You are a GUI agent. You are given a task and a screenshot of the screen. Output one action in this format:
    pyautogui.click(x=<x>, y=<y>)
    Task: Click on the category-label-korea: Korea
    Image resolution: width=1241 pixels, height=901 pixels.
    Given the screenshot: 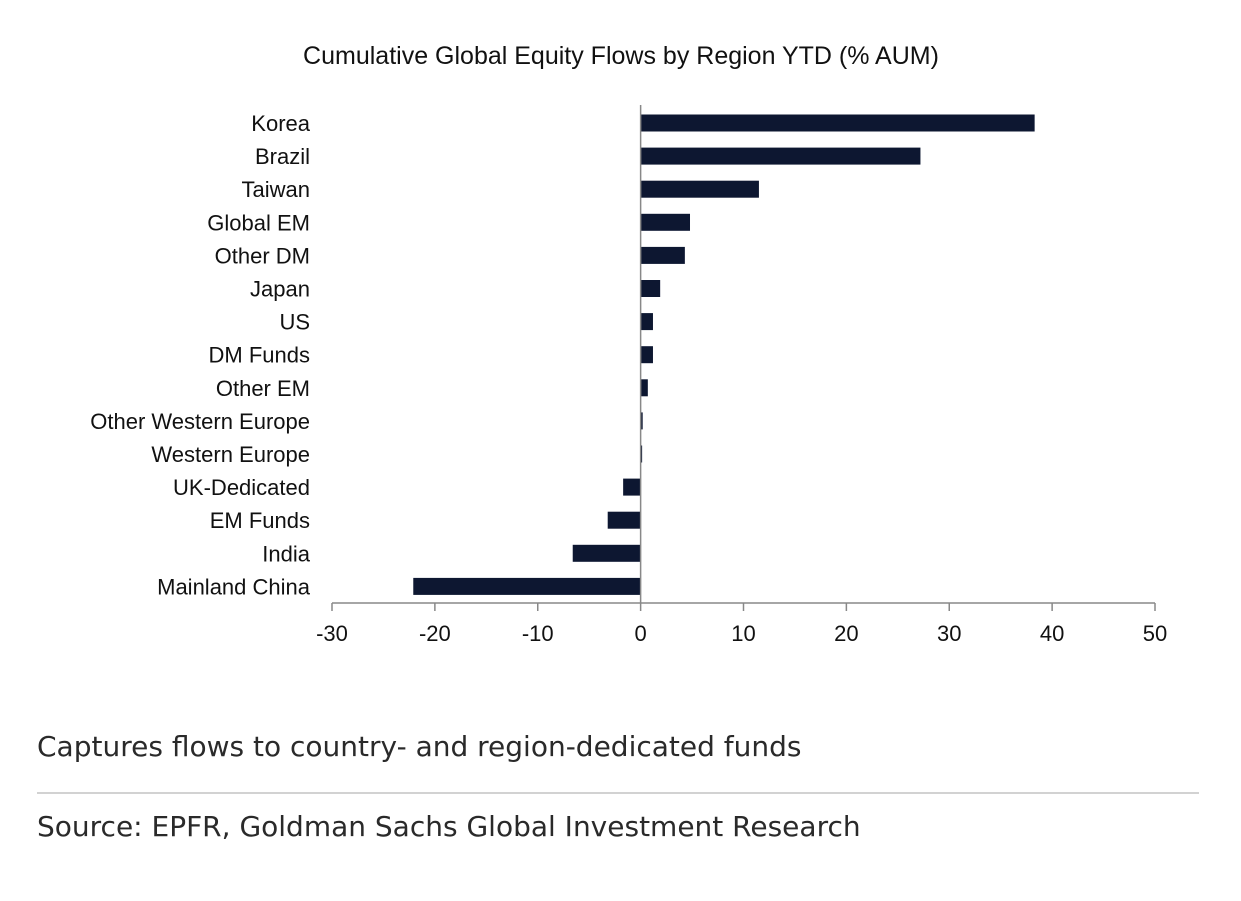 What is the action you would take?
    pyautogui.click(x=280, y=123)
    